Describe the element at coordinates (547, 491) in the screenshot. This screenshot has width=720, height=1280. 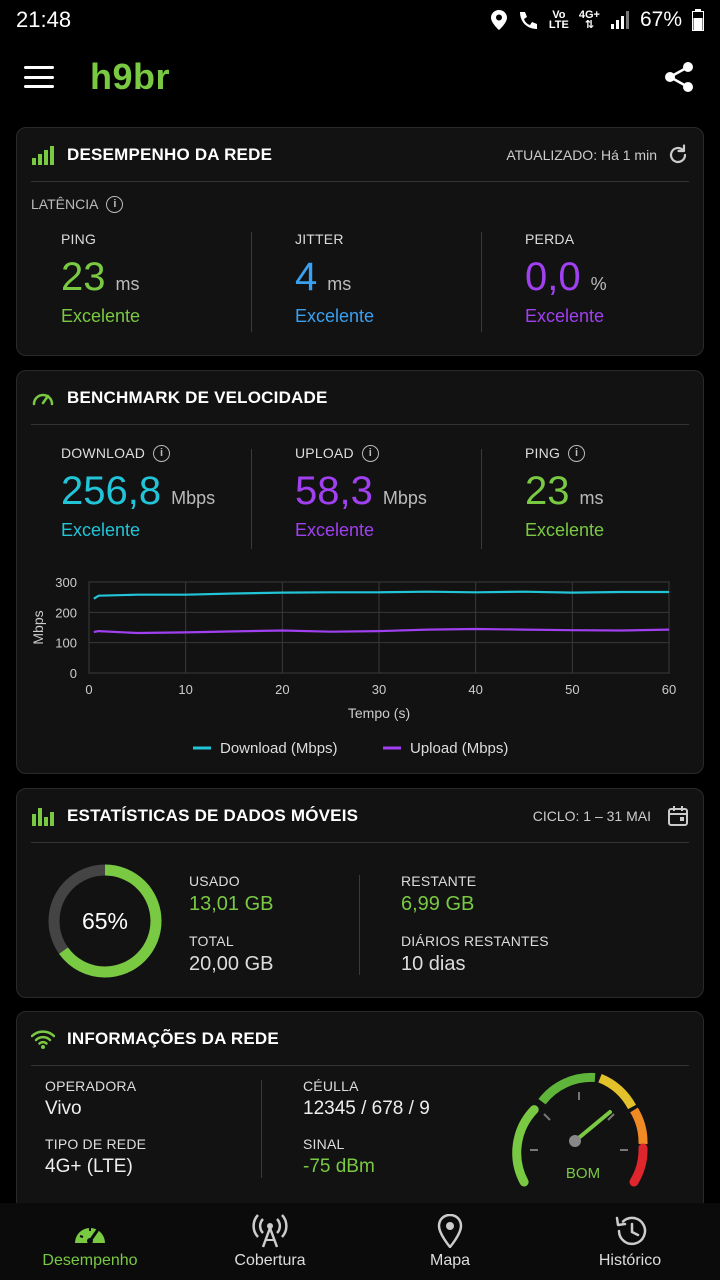
I see `benchmark-ping-value: 23` at that location.